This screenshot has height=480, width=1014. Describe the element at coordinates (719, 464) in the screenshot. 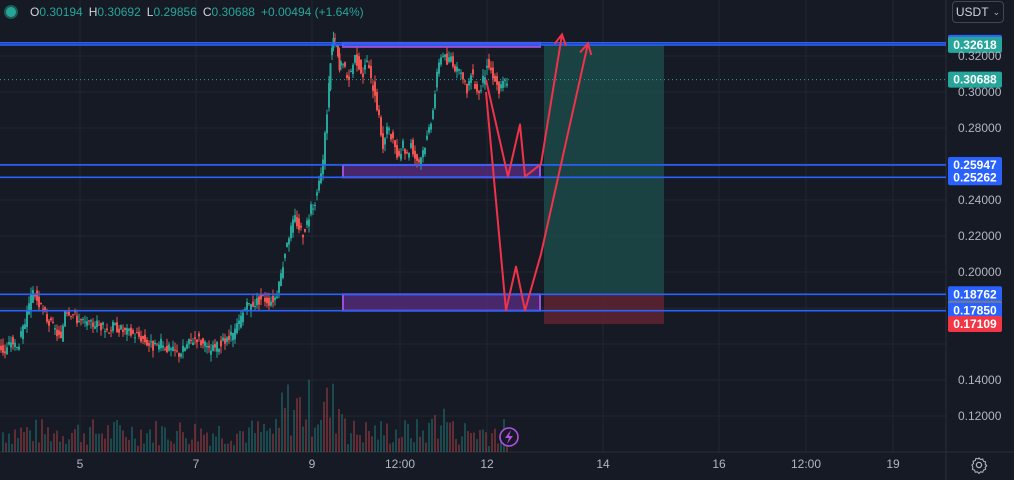

I see `time-tick-label: 16` at that location.